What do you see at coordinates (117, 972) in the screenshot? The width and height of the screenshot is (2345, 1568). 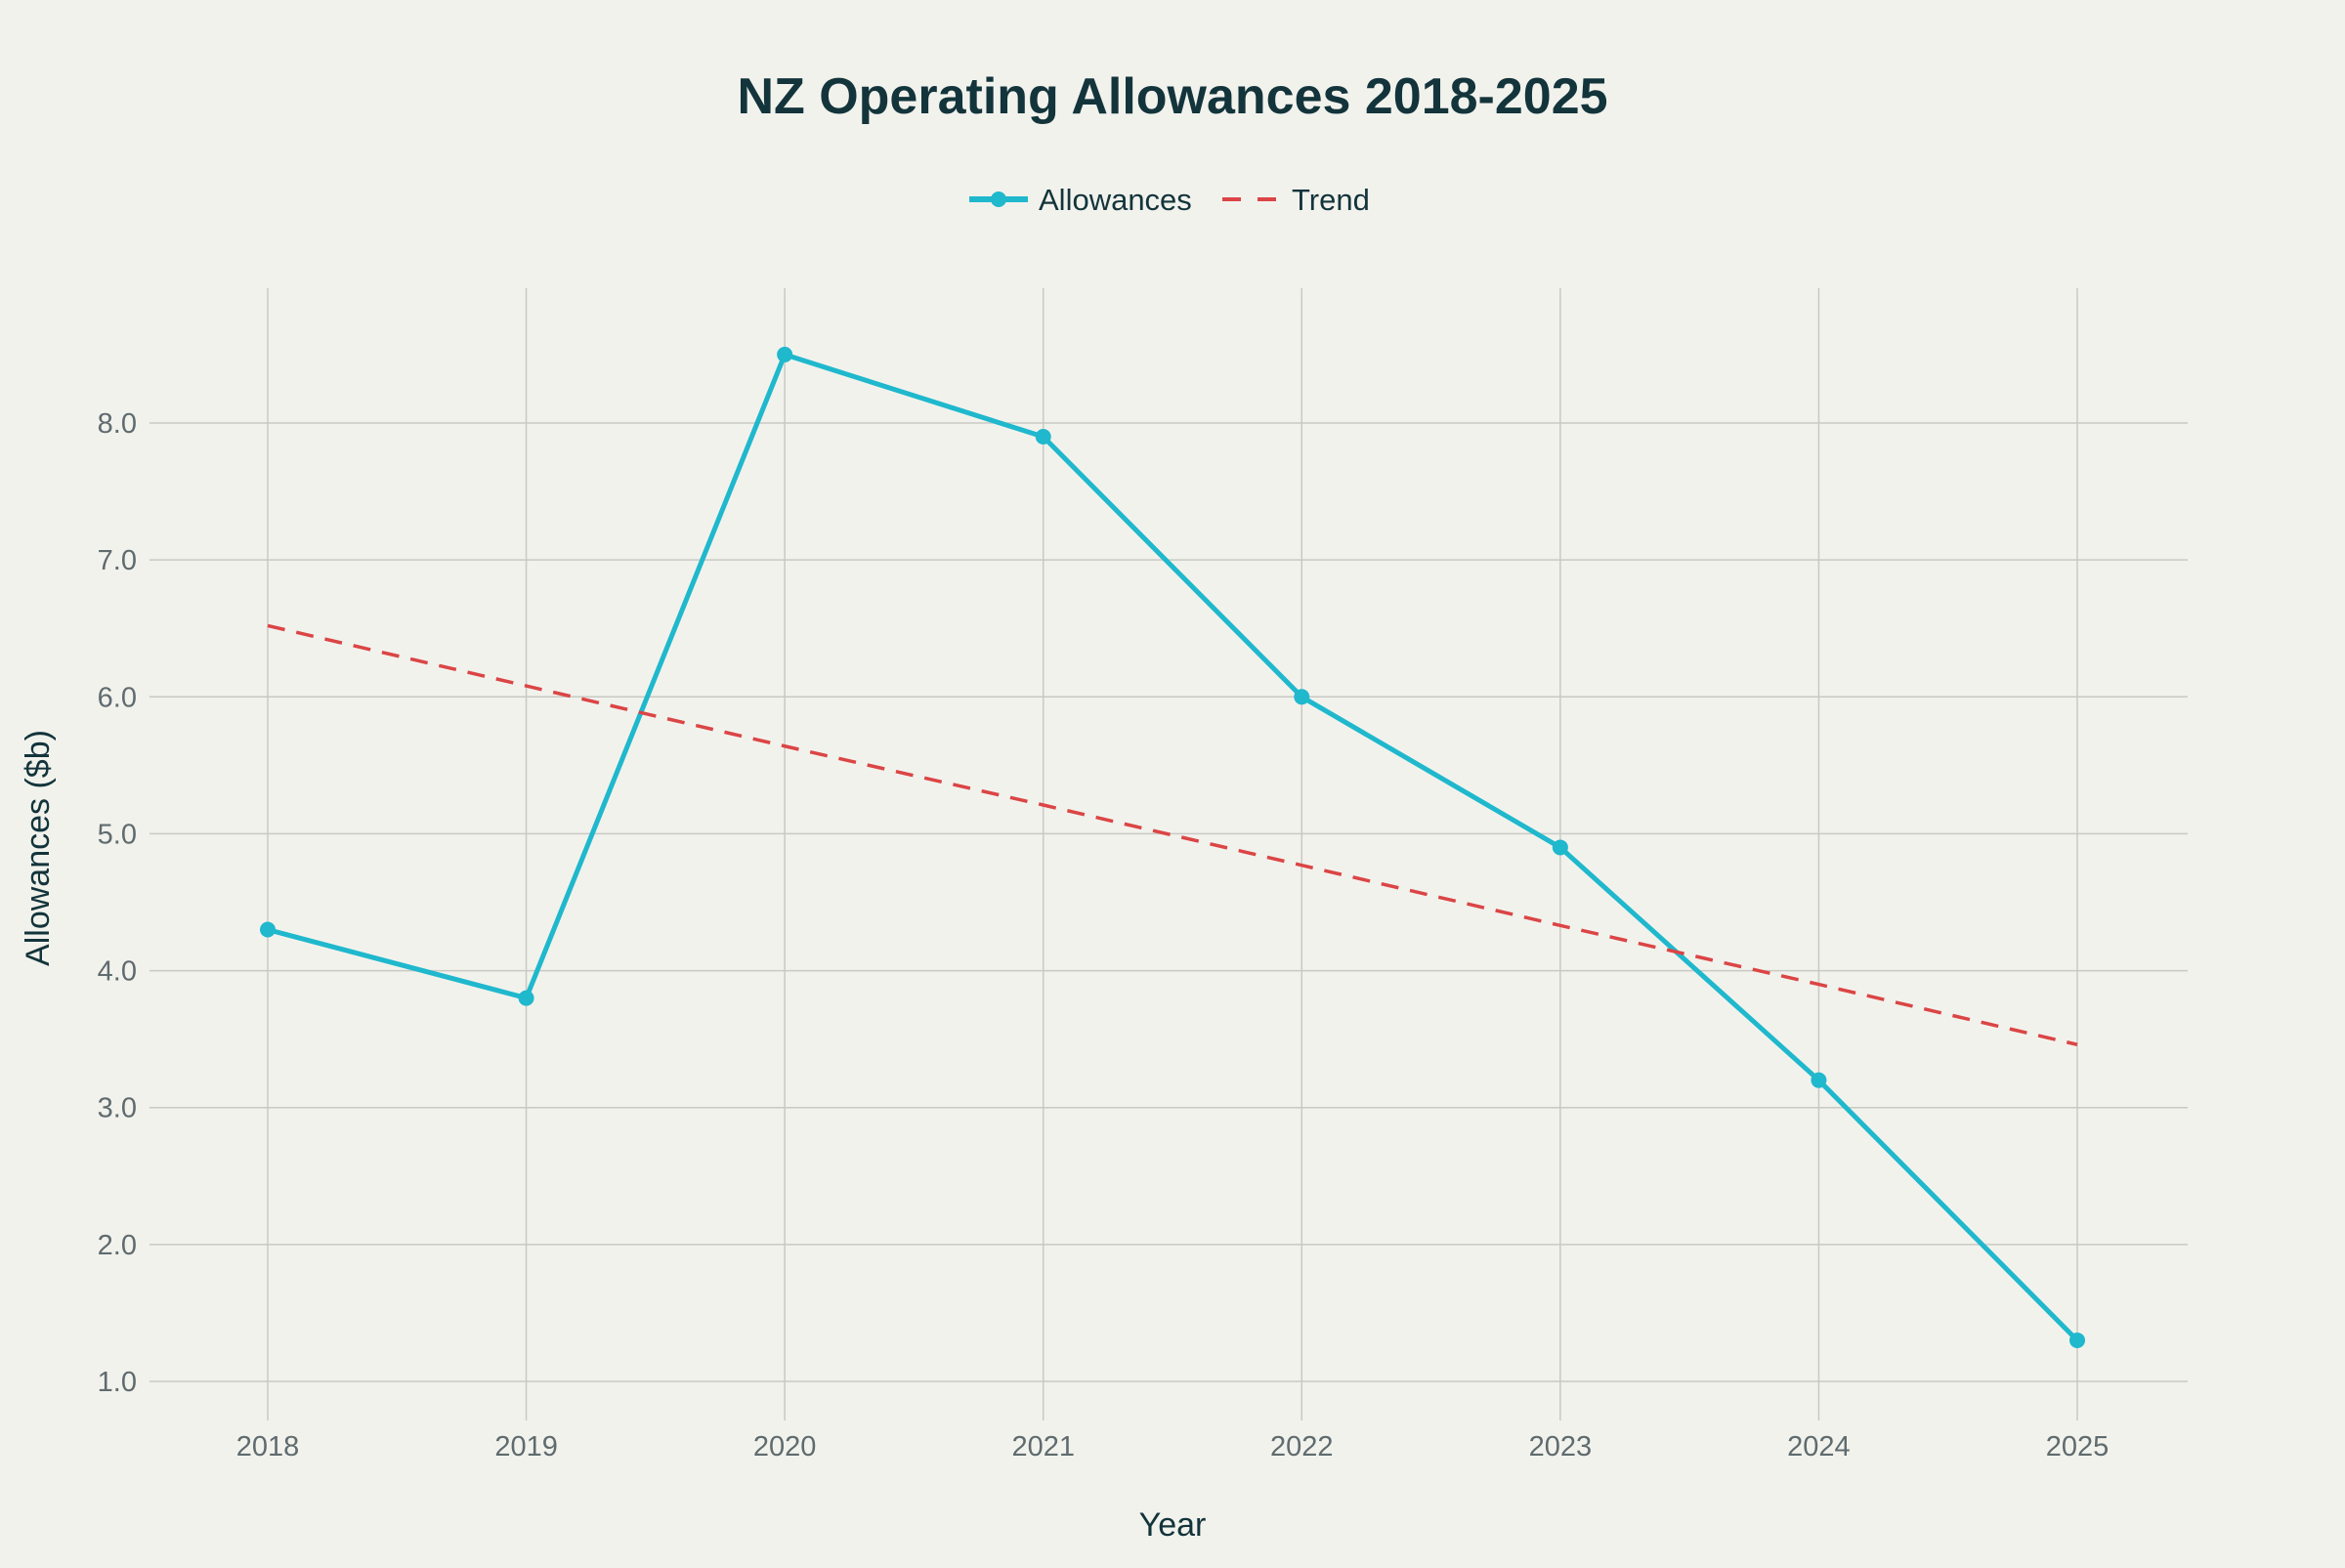 I see `y-tick-label: 4.0` at bounding box center [117, 972].